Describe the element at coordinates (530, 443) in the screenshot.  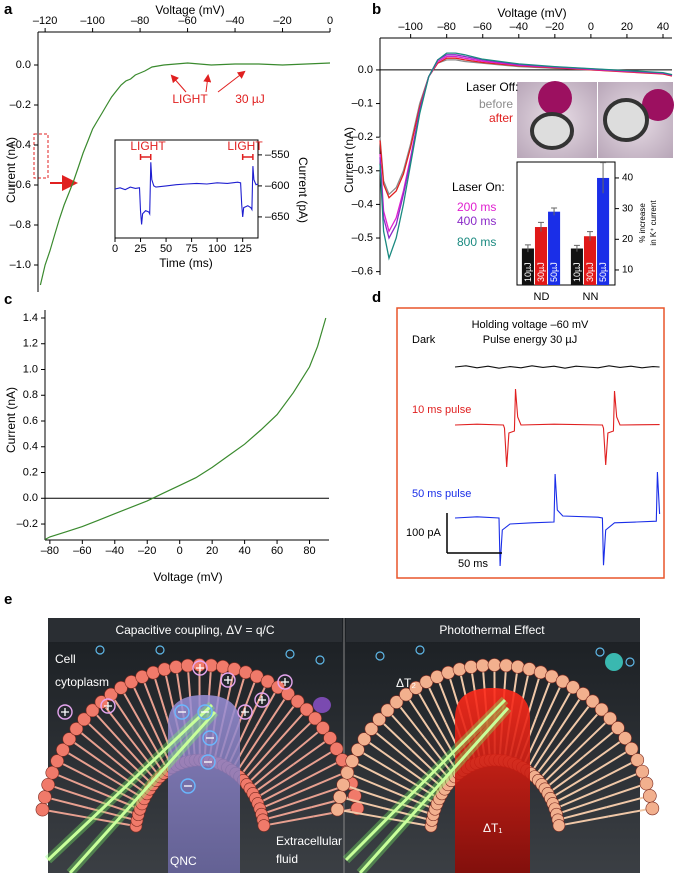
I see `panel-d-frame` at that location.